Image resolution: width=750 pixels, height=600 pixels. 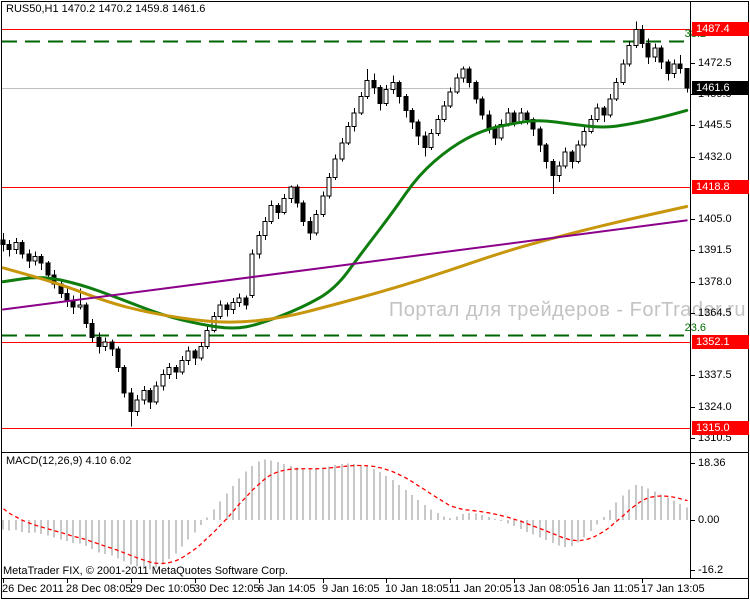 I want to click on date-label: 6 Jan 14:05, so click(x=287, y=589).